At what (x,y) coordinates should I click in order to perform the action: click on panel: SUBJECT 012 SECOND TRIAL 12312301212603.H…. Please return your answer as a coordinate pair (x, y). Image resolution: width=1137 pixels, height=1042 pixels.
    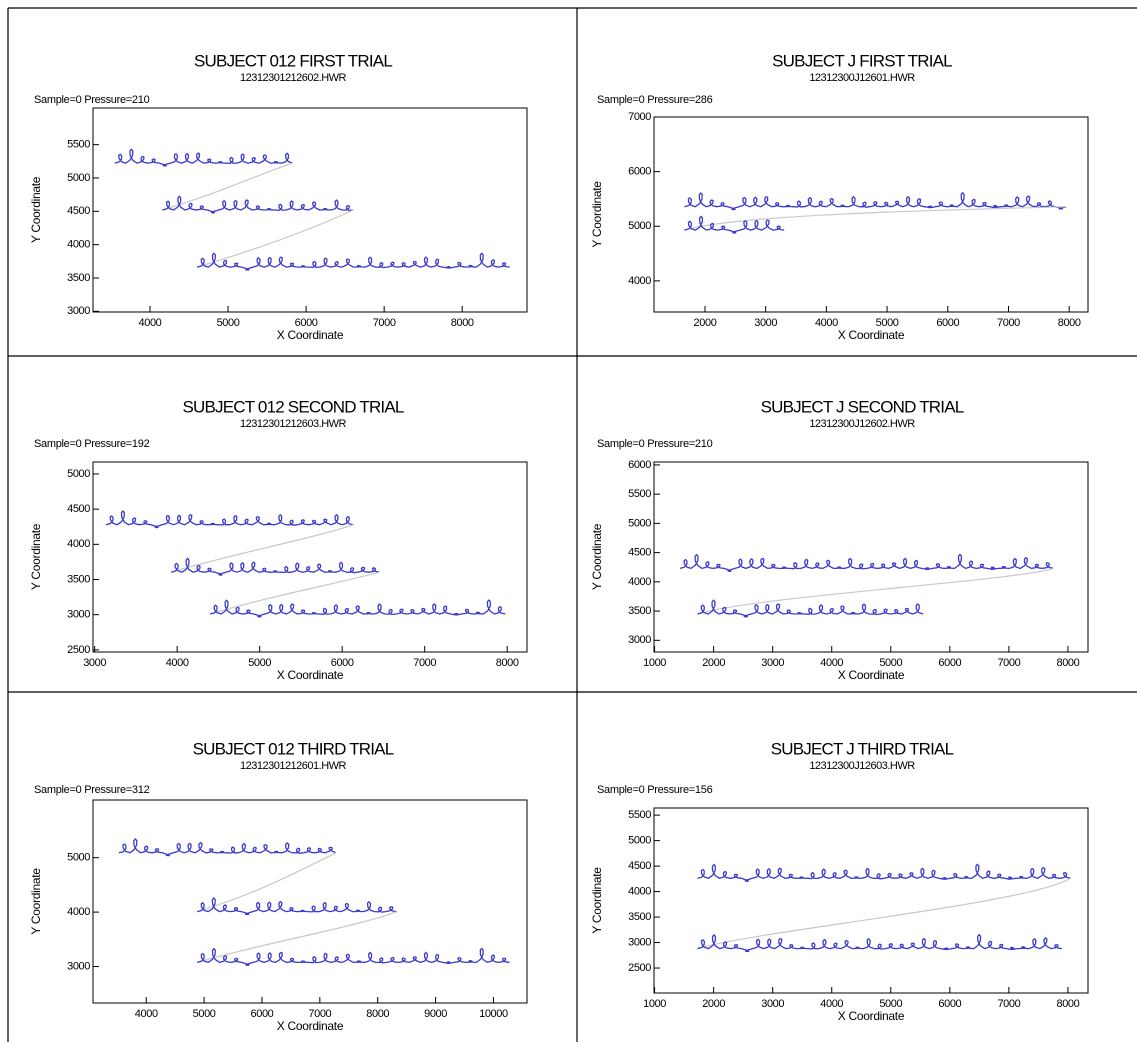
    Looking at the image, I should click on (278, 539).